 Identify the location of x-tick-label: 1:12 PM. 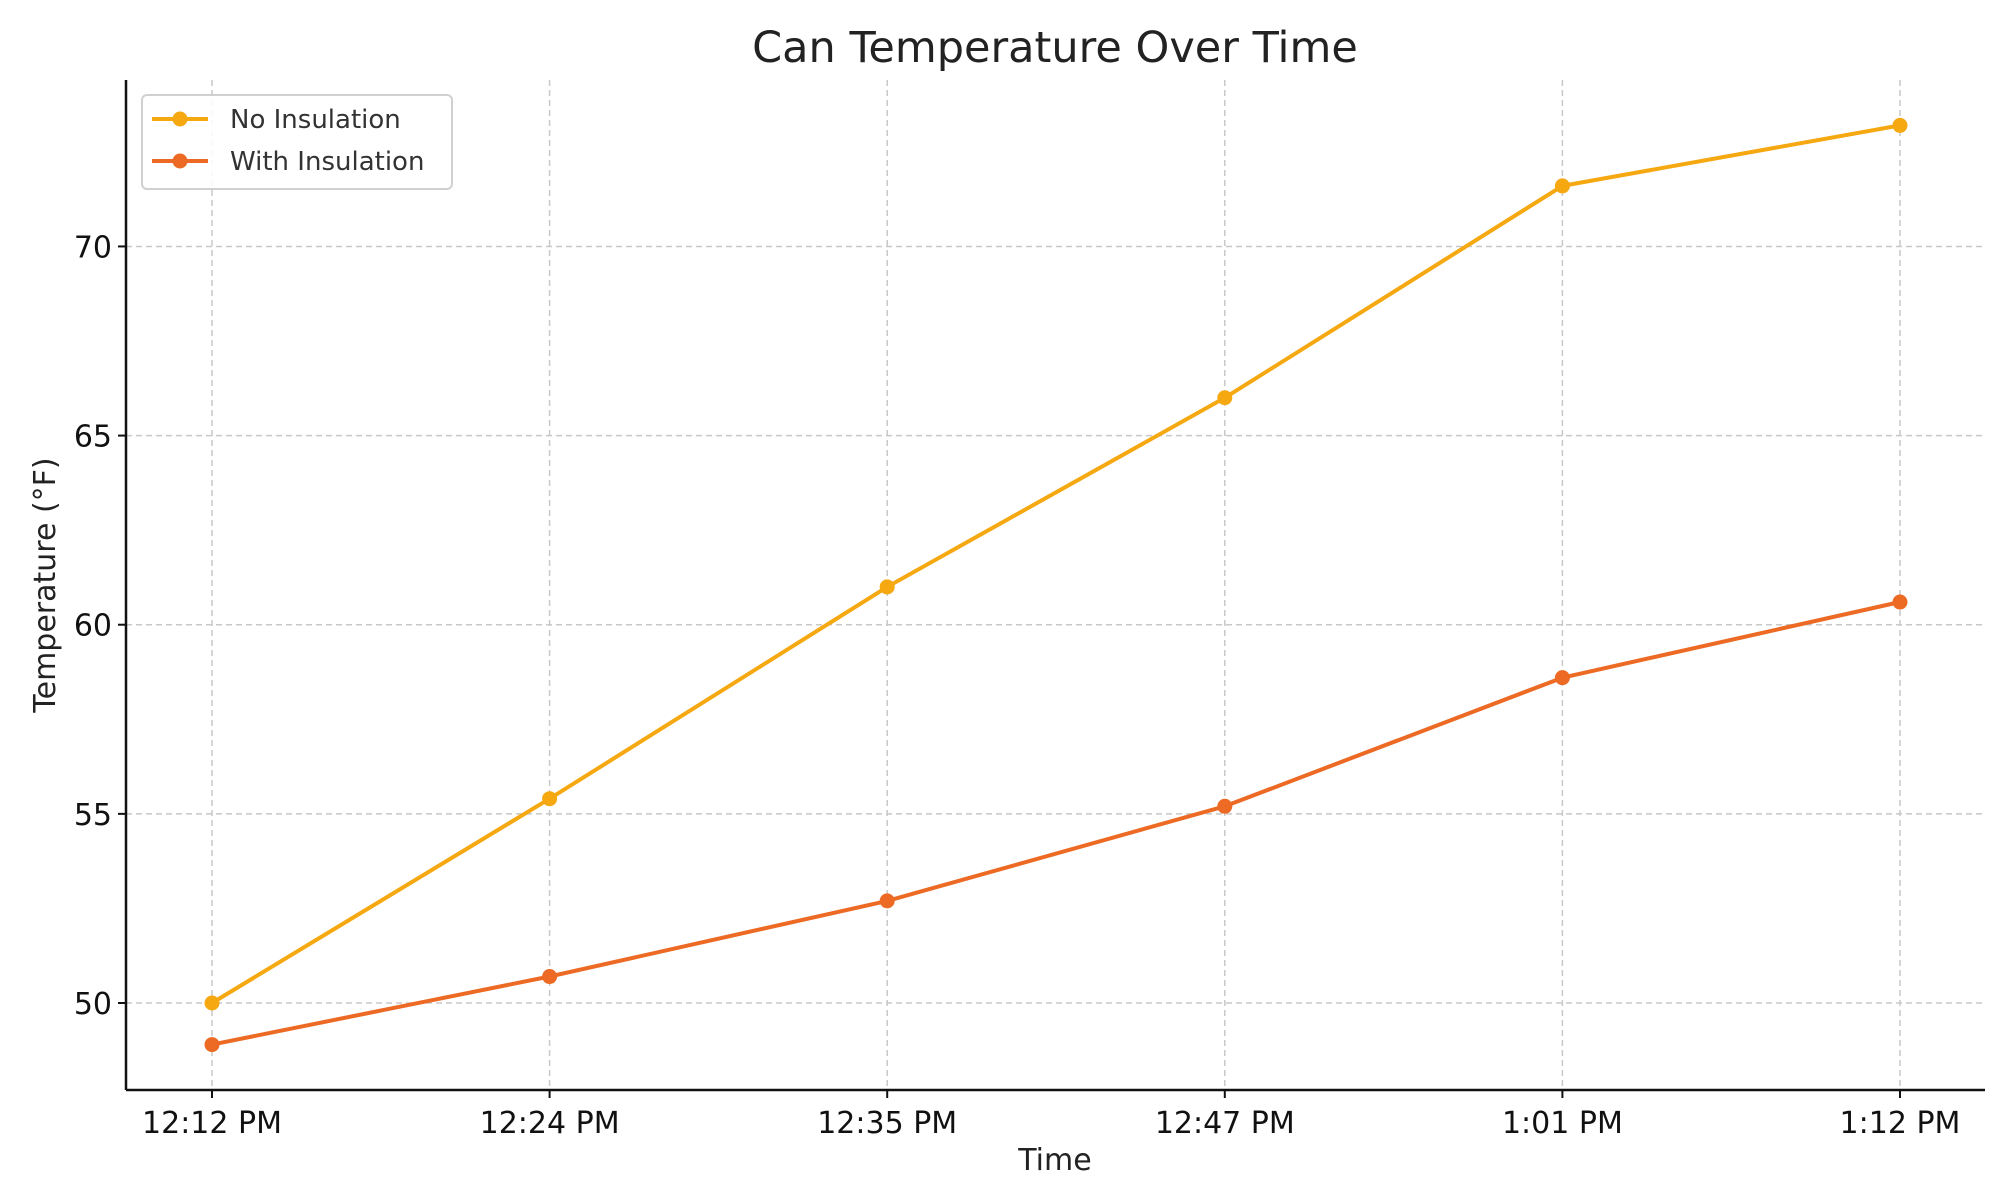
(1900, 1123).